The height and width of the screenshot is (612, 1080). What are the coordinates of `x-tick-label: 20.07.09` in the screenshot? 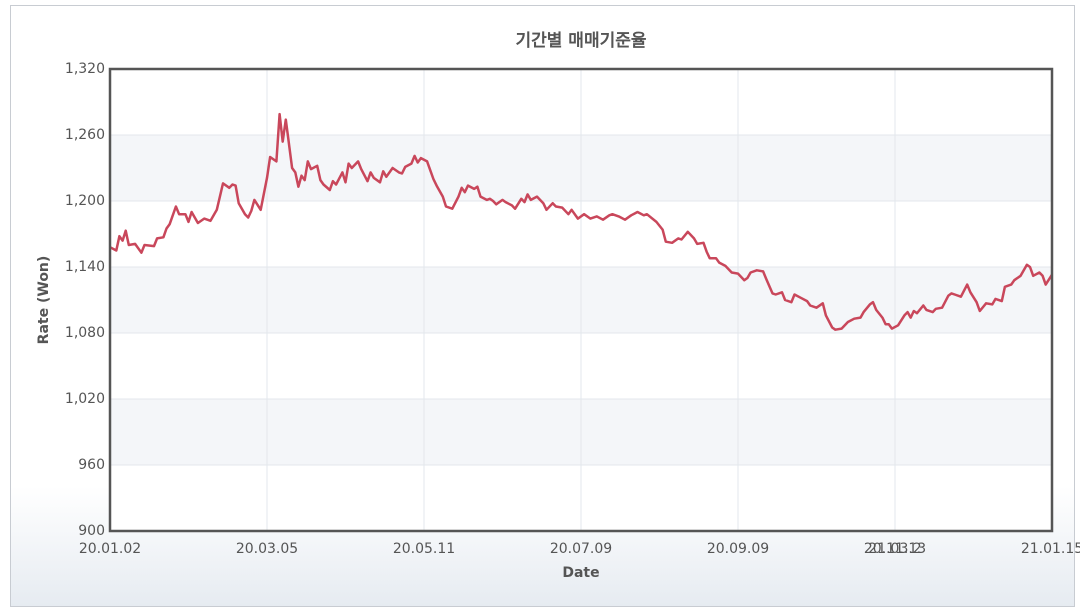 It's located at (581, 549).